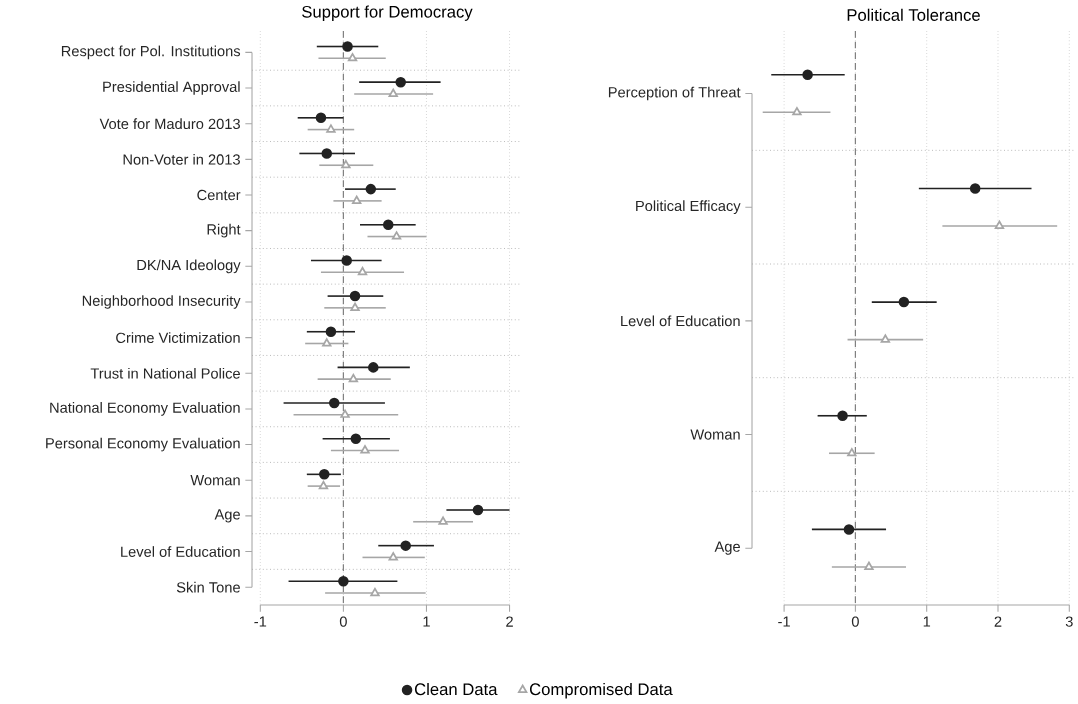 The height and width of the screenshot is (704, 1078). Describe the element at coordinates (143, 444) in the screenshot. I see `y-tick-label: Personal Economy Evaluation` at that location.